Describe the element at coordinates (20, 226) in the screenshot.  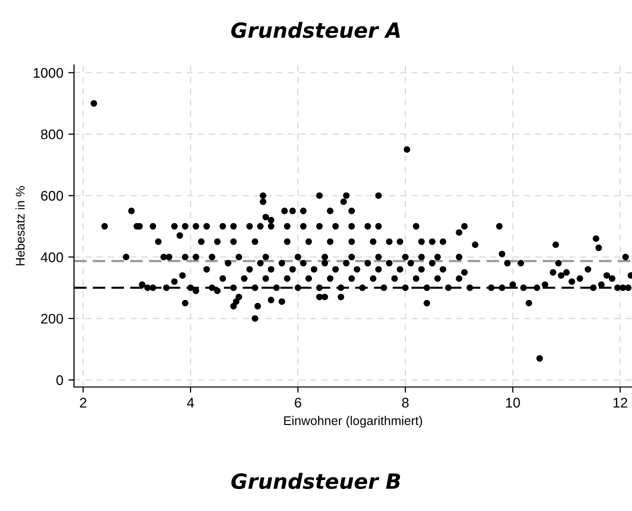
I see `y-axis-title: Hebesatz in %` at that location.